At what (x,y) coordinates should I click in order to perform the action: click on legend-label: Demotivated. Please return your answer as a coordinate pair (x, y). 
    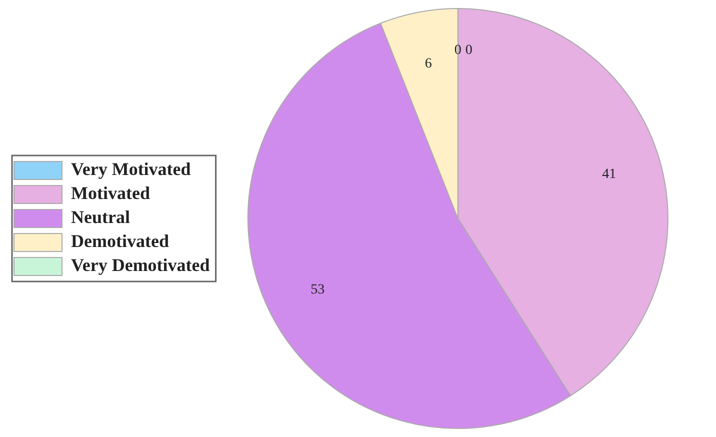
    Looking at the image, I should click on (120, 241).